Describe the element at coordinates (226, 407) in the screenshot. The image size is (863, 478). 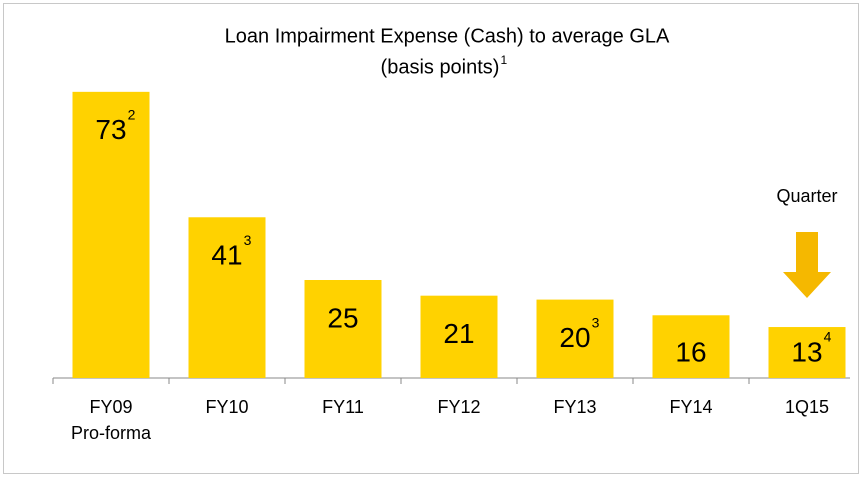
I see `x-tick-label: FY10` at that location.